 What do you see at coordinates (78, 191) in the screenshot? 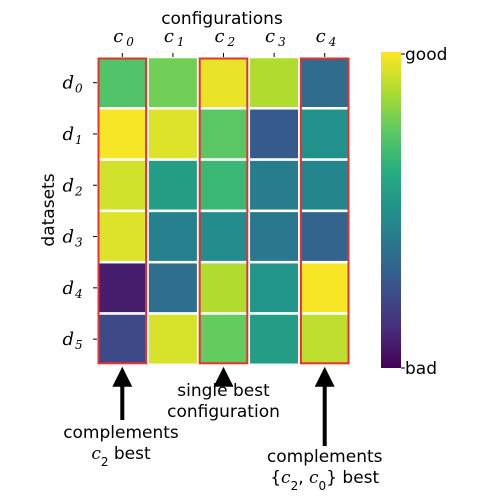
I see `y-tick-sub-2: 2` at bounding box center [78, 191].